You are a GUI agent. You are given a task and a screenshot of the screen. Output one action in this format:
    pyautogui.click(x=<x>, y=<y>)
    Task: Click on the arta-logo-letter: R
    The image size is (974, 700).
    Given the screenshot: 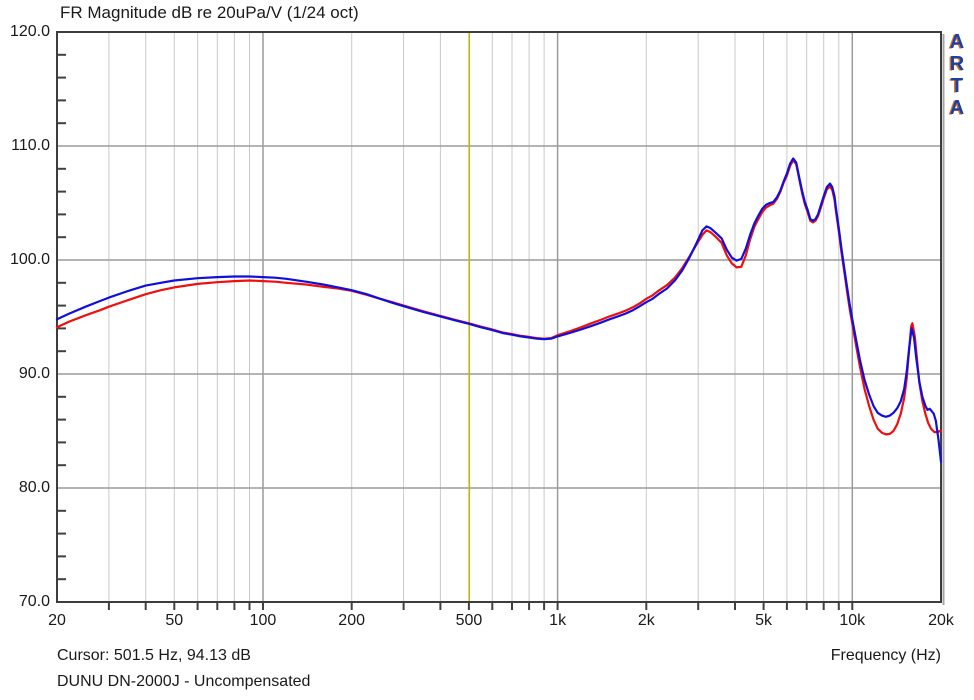 What is the action you would take?
    pyautogui.click(x=957, y=64)
    